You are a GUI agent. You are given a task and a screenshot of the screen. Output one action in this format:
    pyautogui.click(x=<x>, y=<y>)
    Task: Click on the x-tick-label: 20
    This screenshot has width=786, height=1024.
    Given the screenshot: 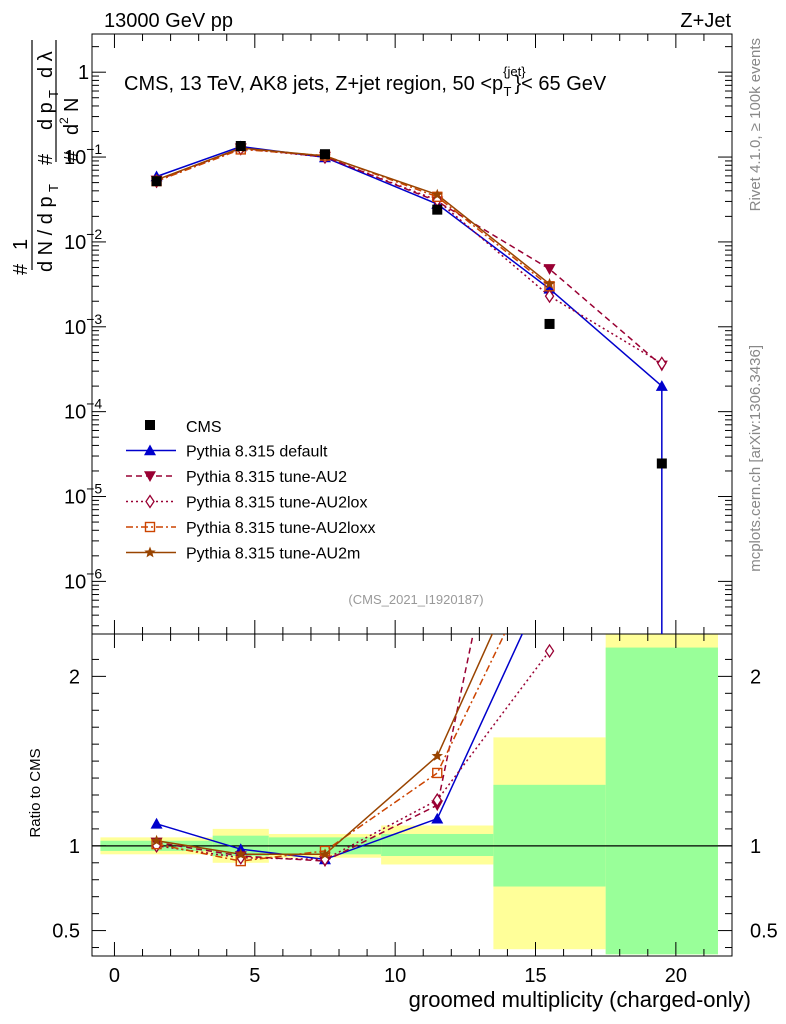 What is the action you would take?
    pyautogui.click(x=676, y=976)
    